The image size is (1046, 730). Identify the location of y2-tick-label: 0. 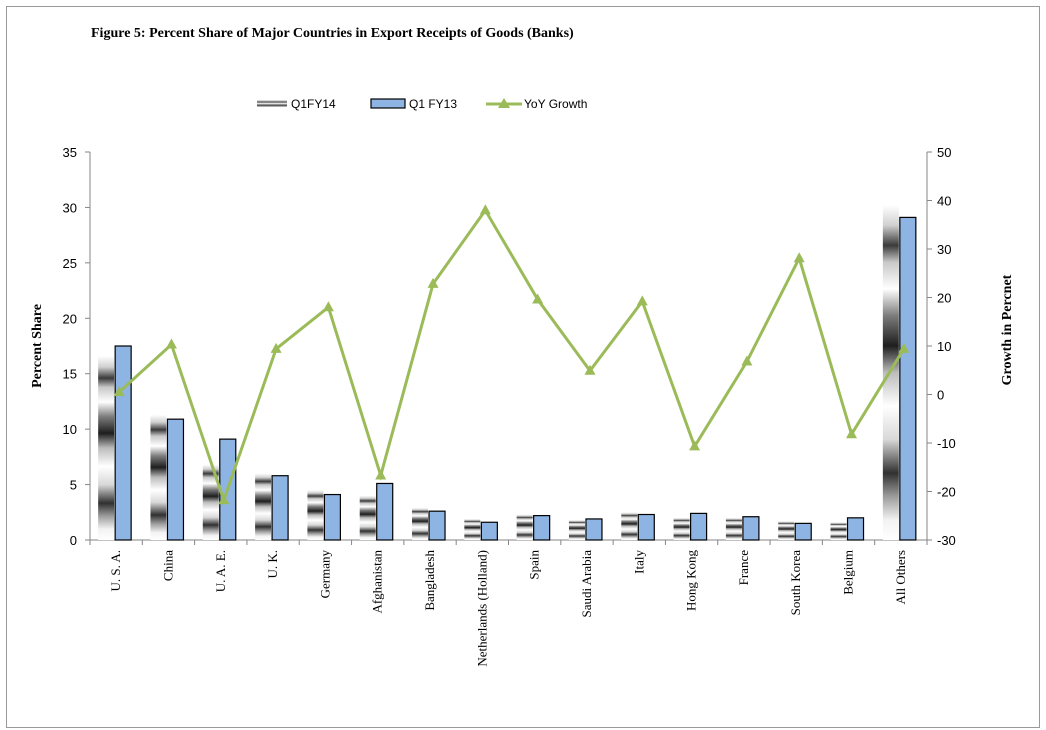
(940, 395).